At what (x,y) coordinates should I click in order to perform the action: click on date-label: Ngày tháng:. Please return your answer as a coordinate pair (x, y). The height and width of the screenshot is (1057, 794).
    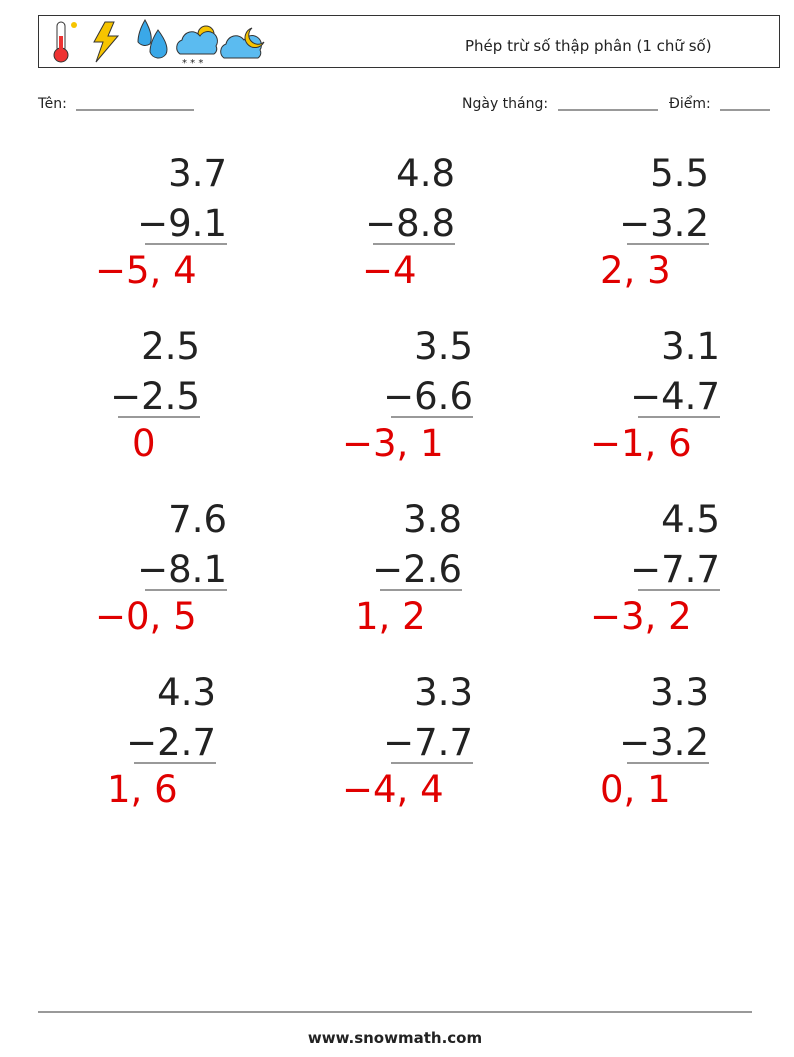
    Looking at the image, I should click on (505, 104).